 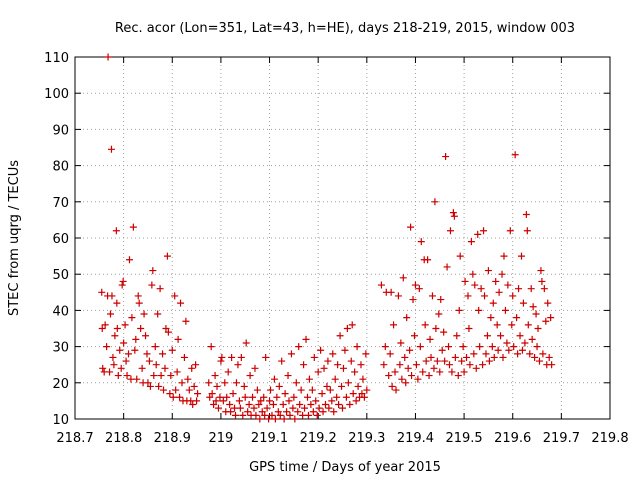 What do you see at coordinates (512, 438) in the screenshot?
I see `x-tick-label: 219.6` at bounding box center [512, 438].